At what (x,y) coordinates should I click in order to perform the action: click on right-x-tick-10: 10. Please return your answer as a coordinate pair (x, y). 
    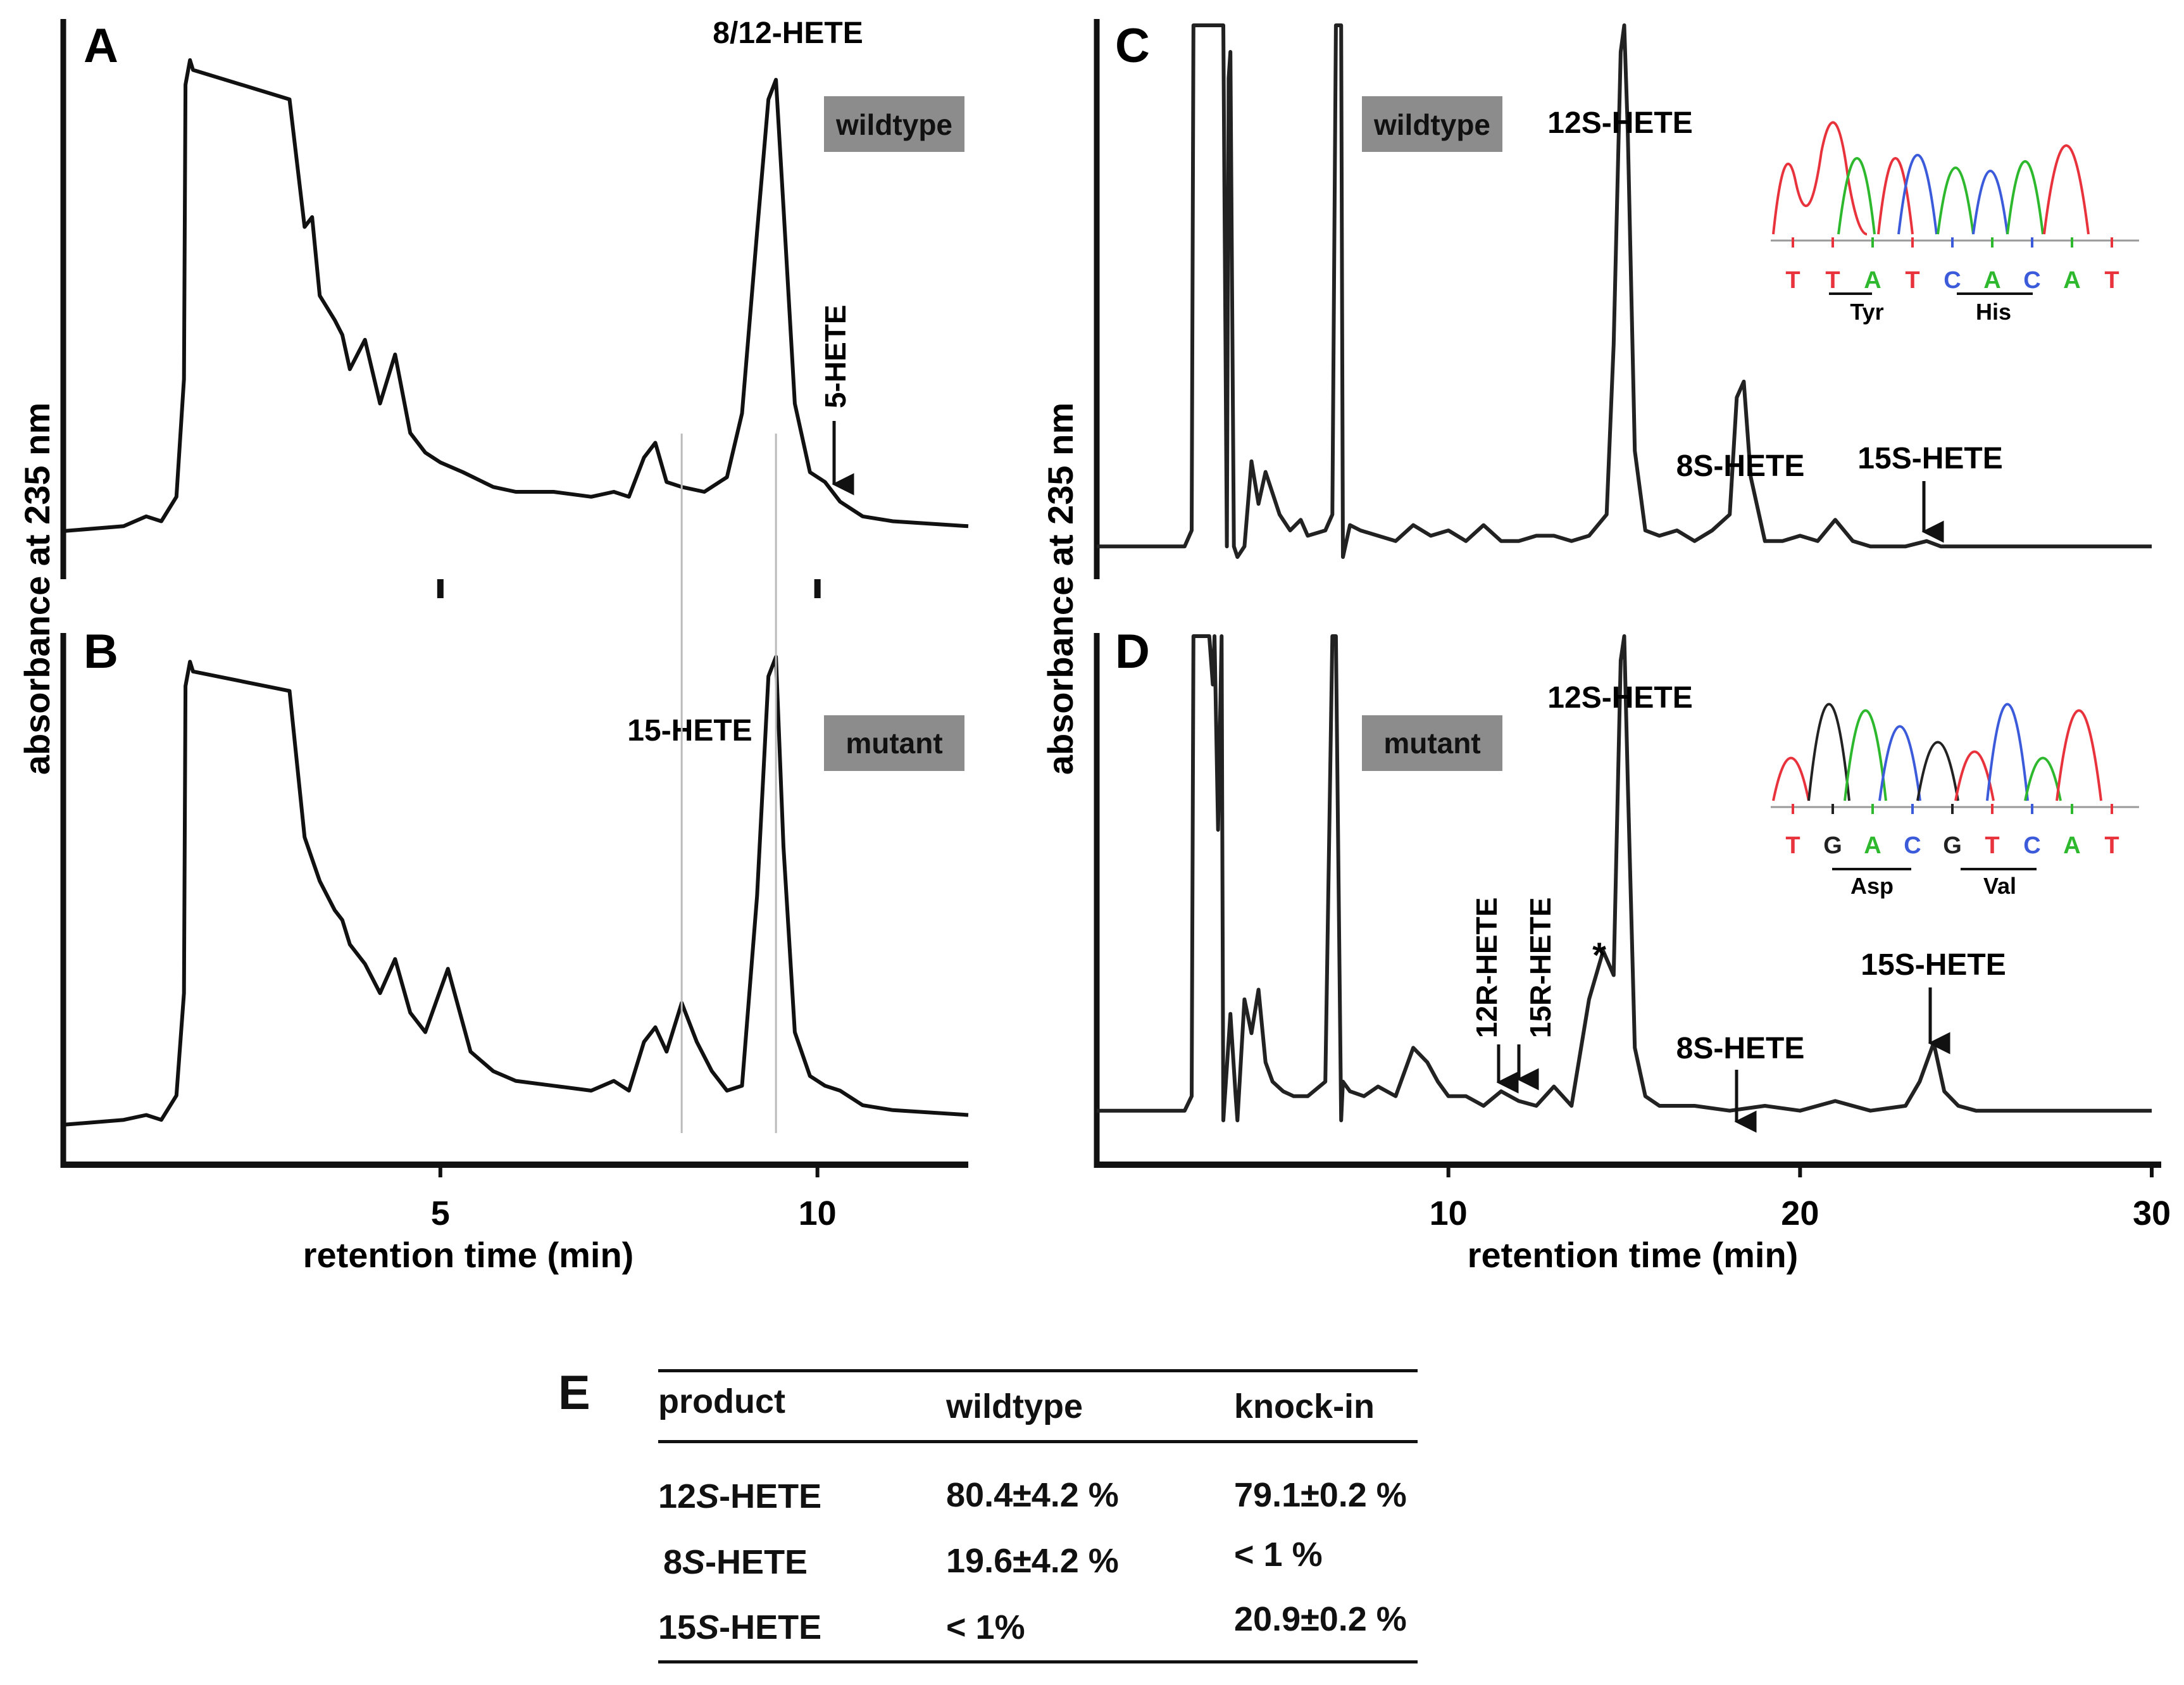
    Looking at the image, I should click on (1449, 1213).